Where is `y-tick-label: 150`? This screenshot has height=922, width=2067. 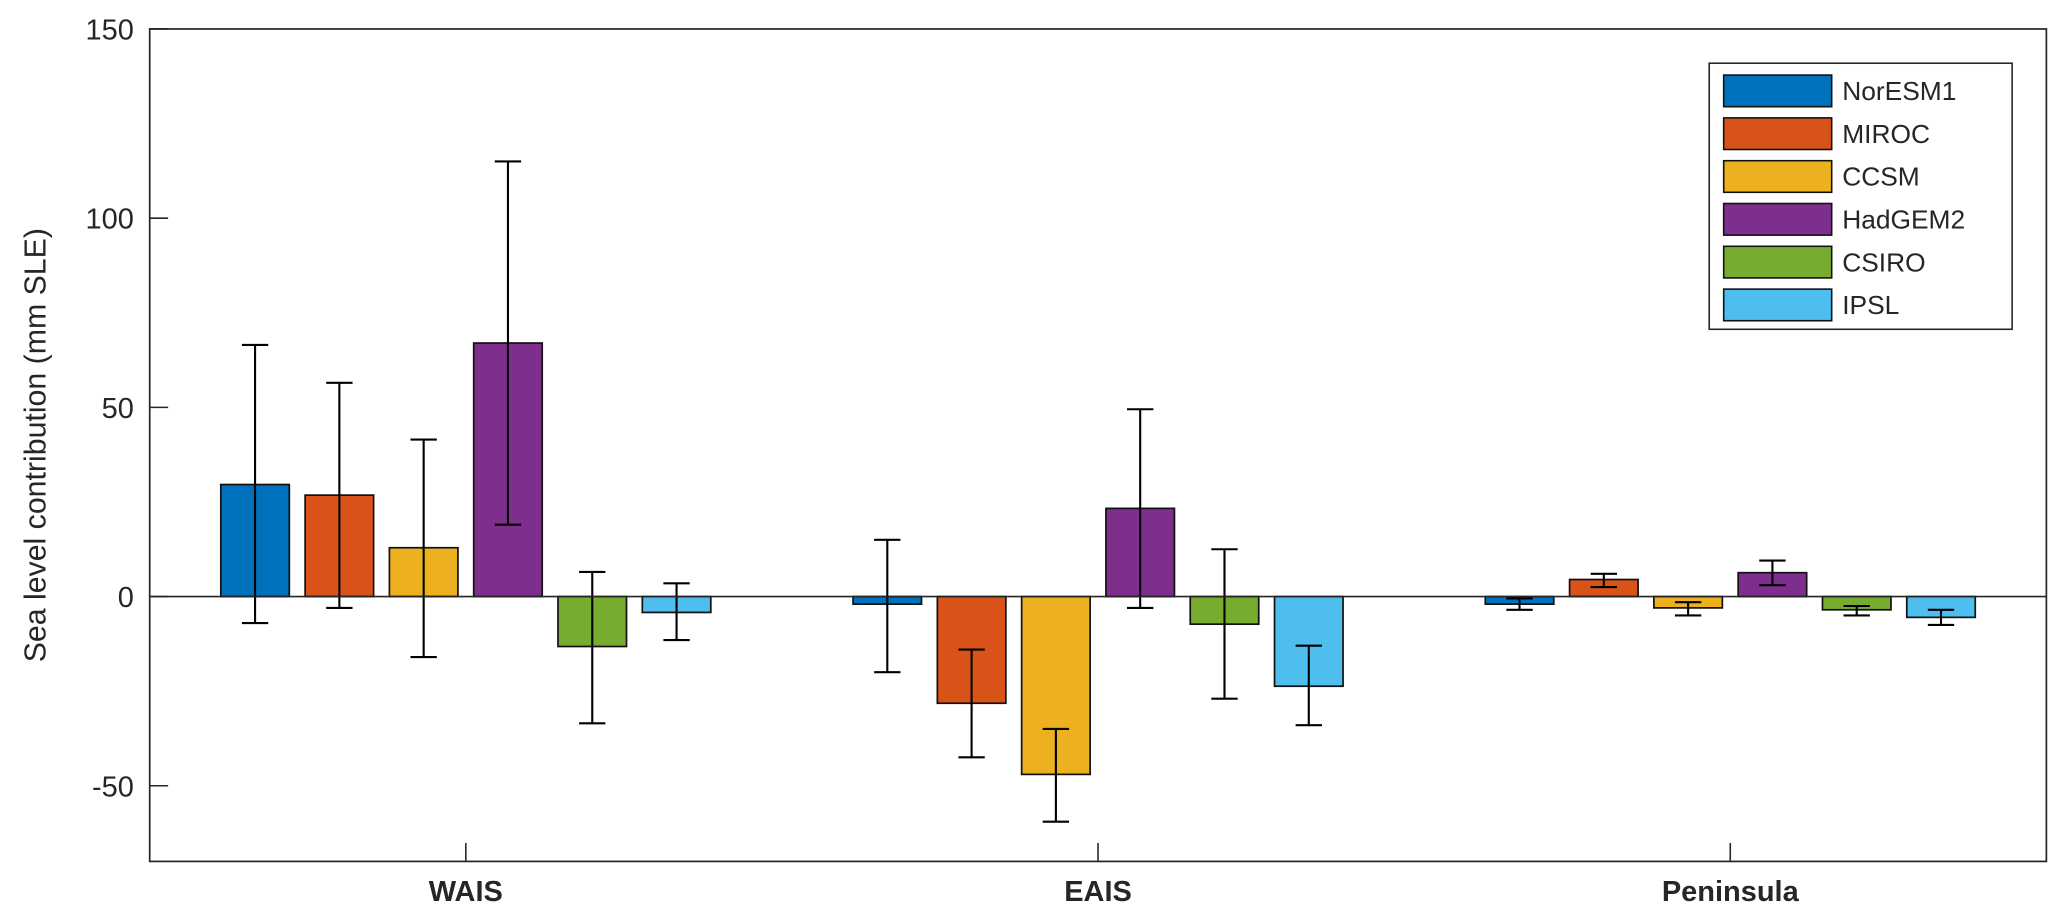 y-tick-label: 150 is located at coordinates (110, 31).